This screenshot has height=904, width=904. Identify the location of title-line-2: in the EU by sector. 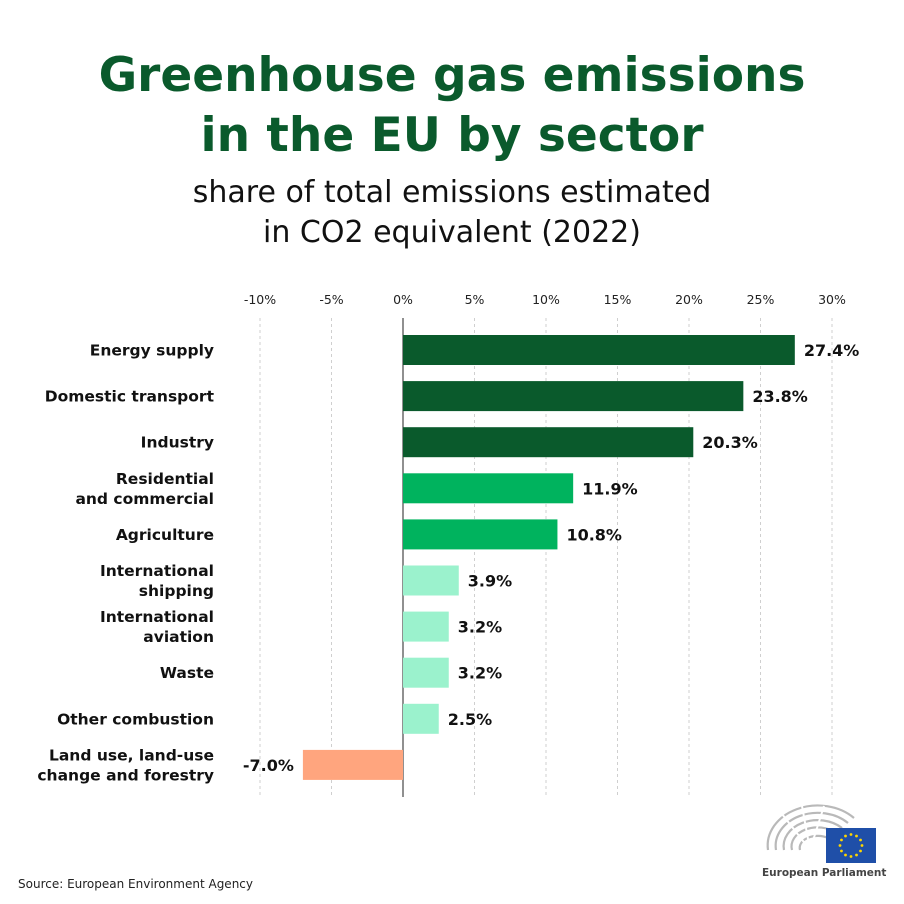
(452, 135).